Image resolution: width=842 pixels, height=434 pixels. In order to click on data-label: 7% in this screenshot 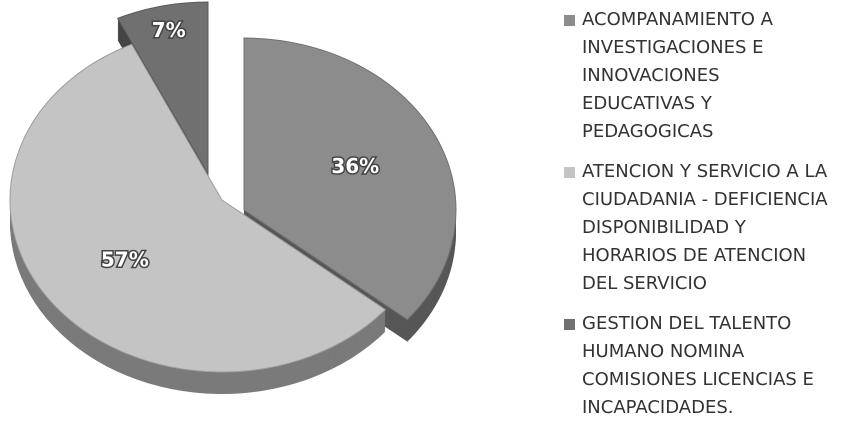, I will do `click(169, 30)`.